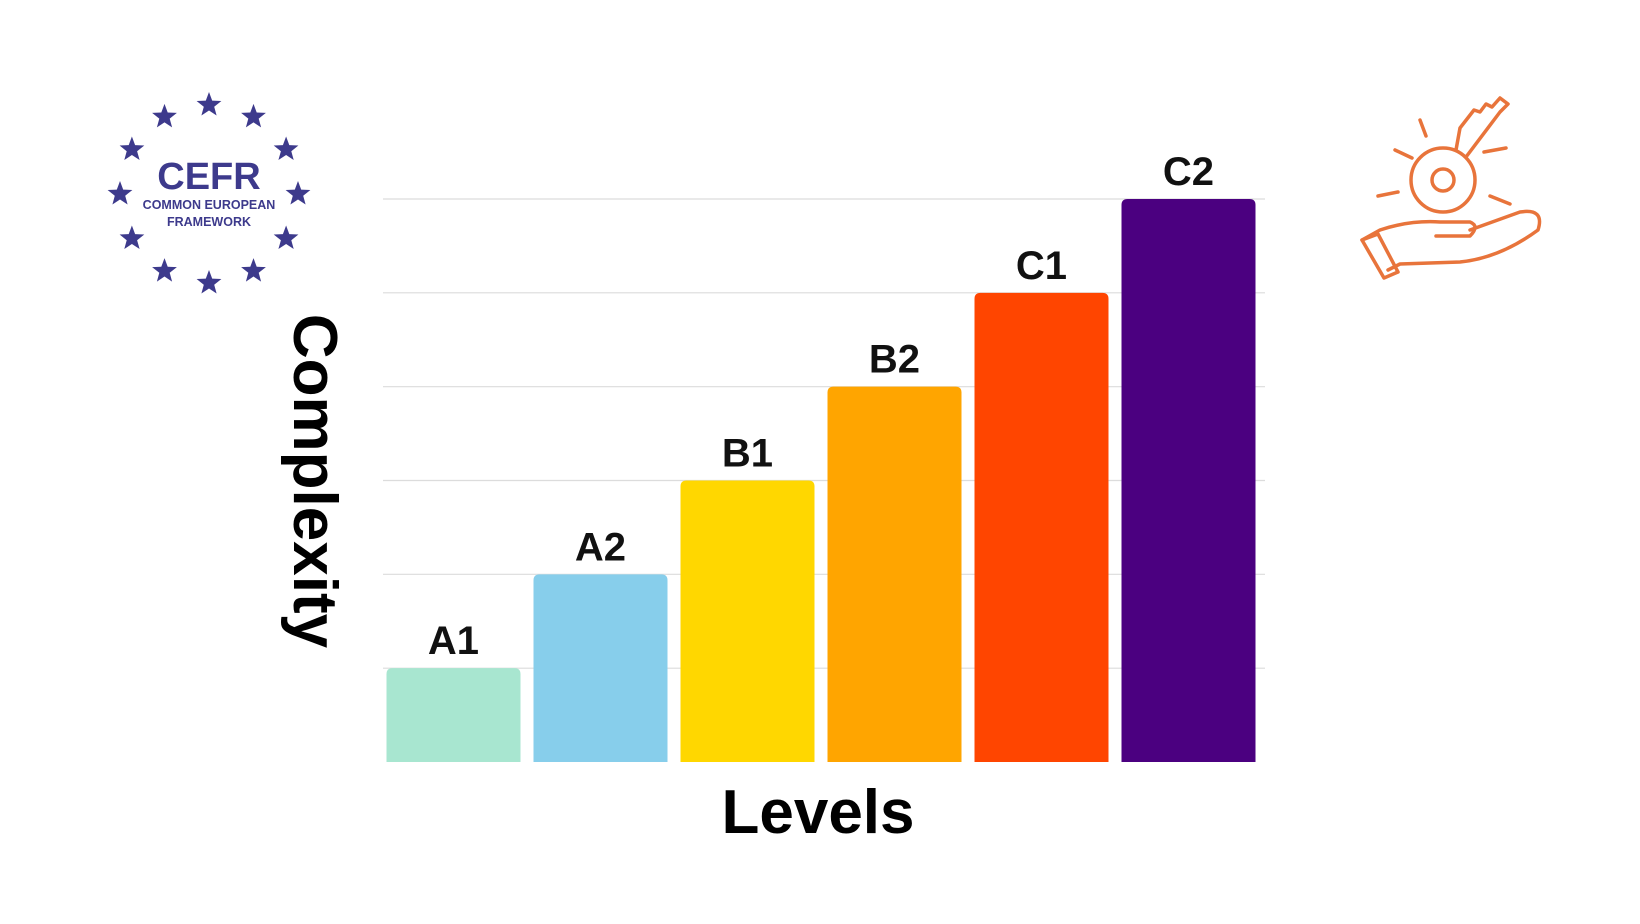  What do you see at coordinates (817, 812) in the screenshot?
I see `x-axis-title: Levels` at bounding box center [817, 812].